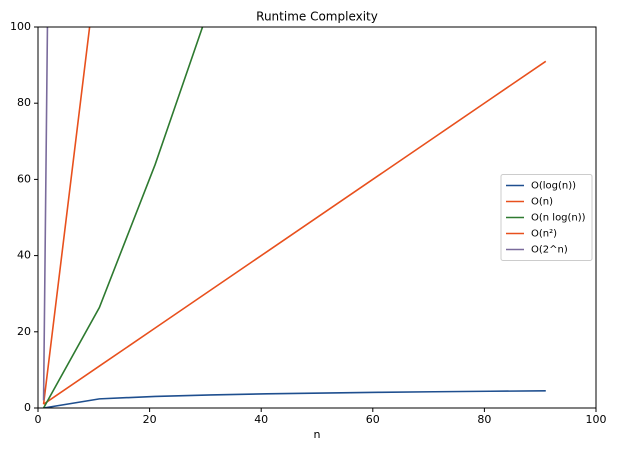  What do you see at coordinates (38, 419) in the screenshot?
I see `x-tick-label: 0` at bounding box center [38, 419].